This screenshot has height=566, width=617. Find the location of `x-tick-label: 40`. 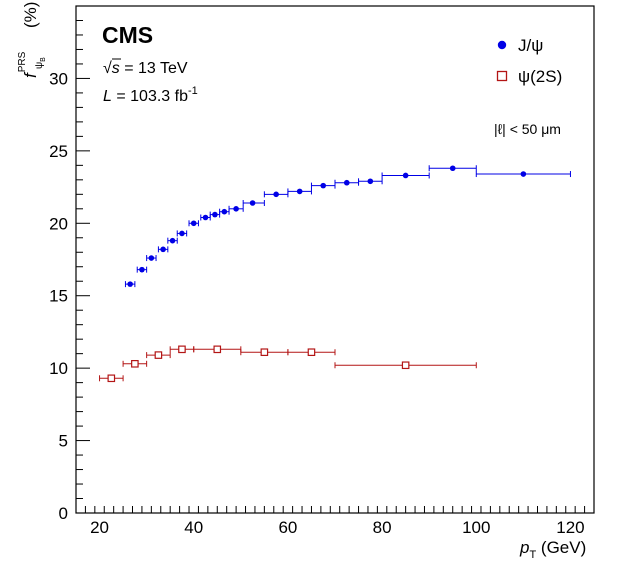

x-tick-label: 40 is located at coordinates (193, 527).